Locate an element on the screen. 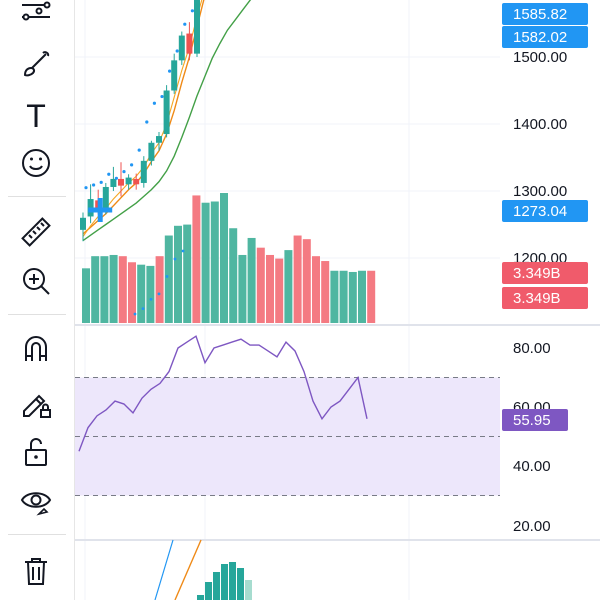 The height and width of the screenshot is (600, 600). crosshair-marker is located at coordinates (100, 210).